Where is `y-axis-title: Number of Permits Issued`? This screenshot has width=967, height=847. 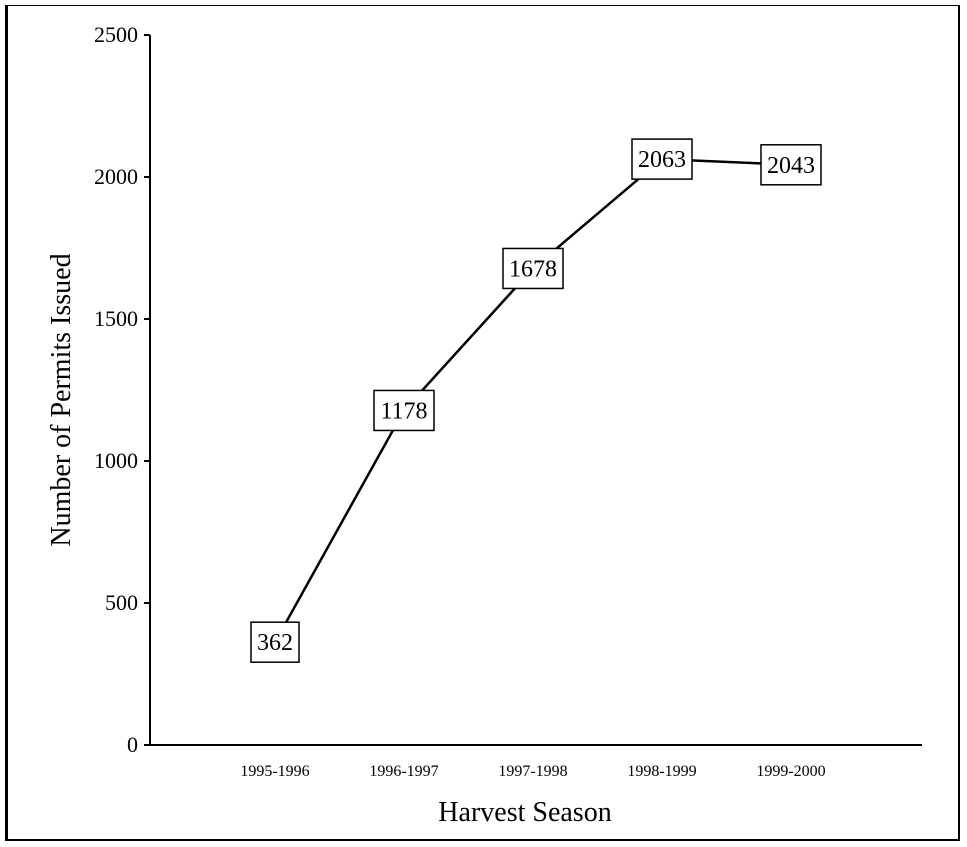
y-axis-title: Number of Permits Issued is located at coordinates (61, 399).